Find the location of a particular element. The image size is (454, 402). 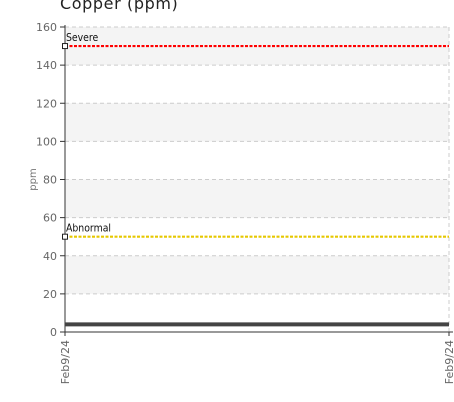

y-tick-label: 100 is located at coordinates (46, 141).